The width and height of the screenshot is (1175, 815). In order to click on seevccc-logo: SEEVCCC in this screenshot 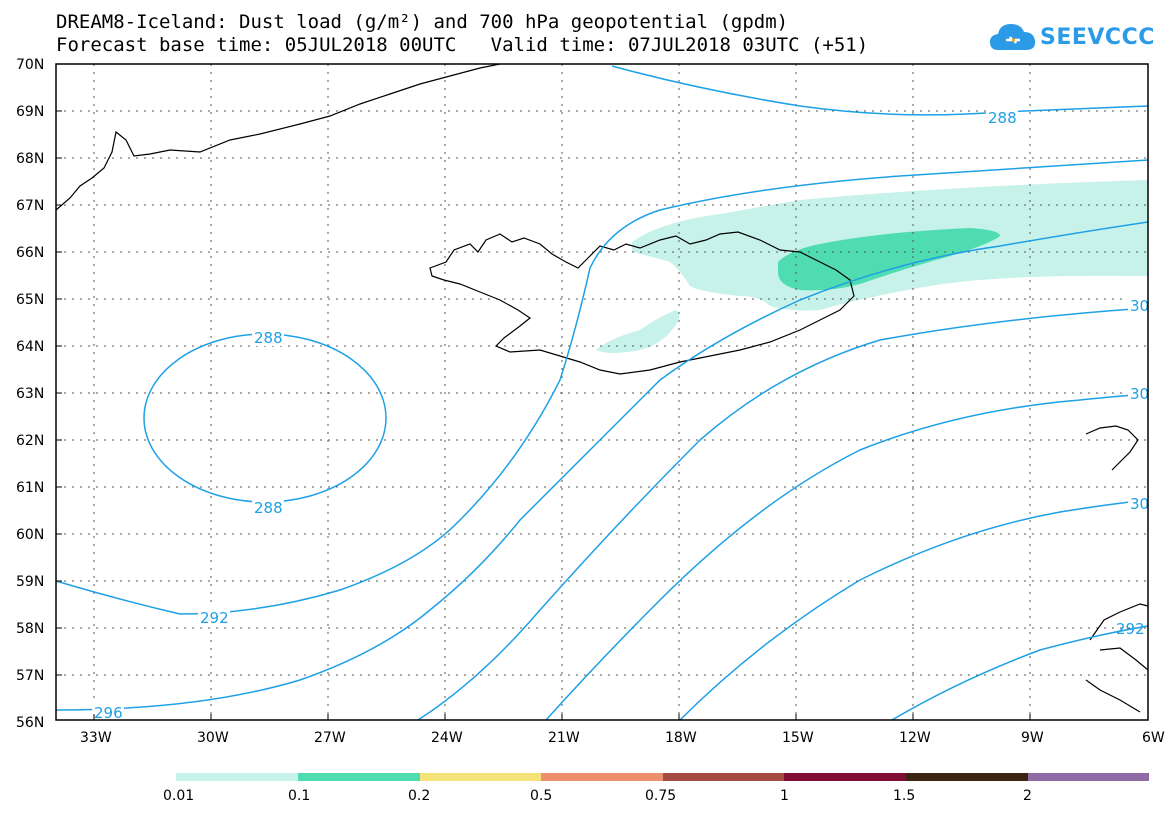, I will do `click(1071, 38)`.